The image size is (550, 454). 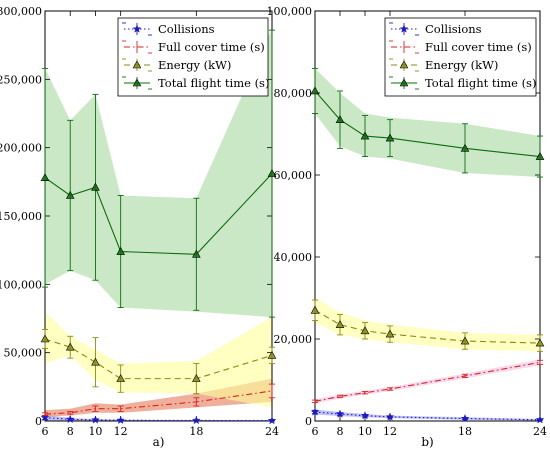 What do you see at coordinates (427, 442) in the screenshot?
I see `panel-label: b)` at bounding box center [427, 442].